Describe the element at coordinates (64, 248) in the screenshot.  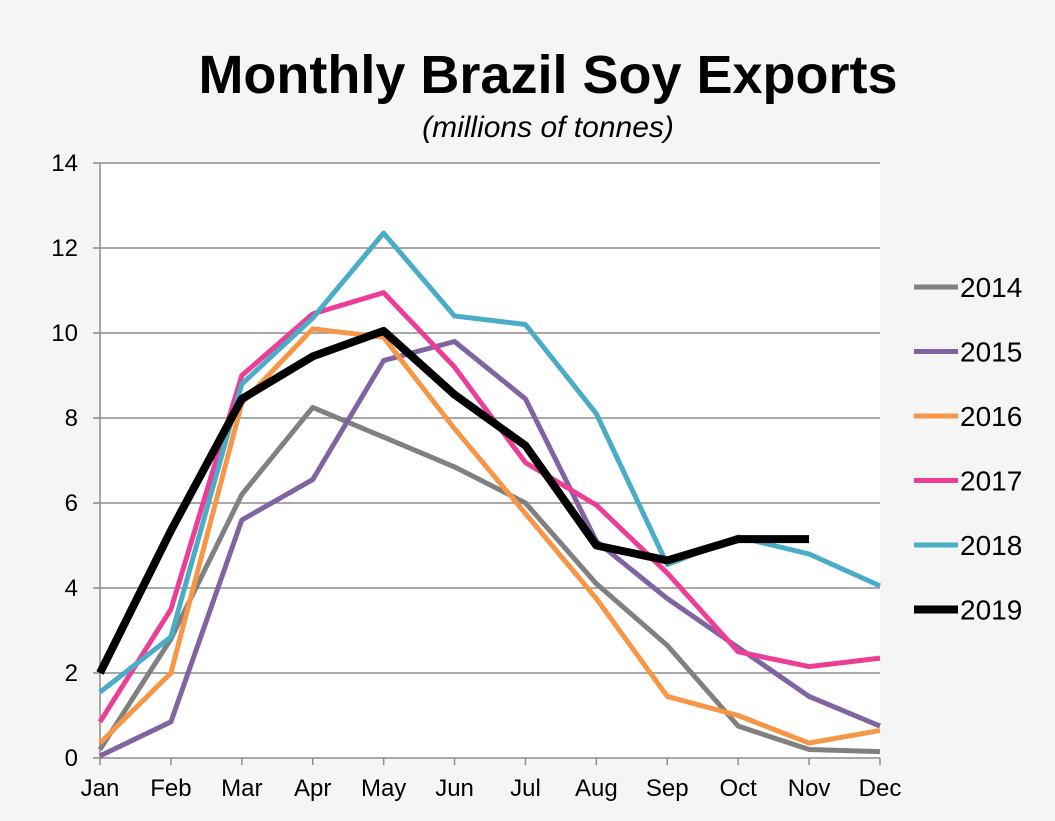
I see `y-tick-label: 12` at that location.